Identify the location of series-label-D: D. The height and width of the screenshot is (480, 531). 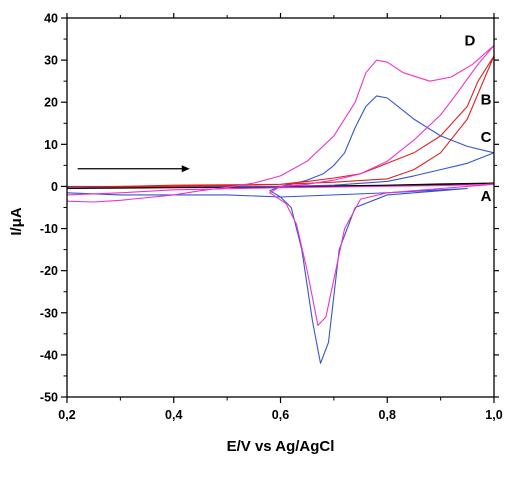
(470, 40).